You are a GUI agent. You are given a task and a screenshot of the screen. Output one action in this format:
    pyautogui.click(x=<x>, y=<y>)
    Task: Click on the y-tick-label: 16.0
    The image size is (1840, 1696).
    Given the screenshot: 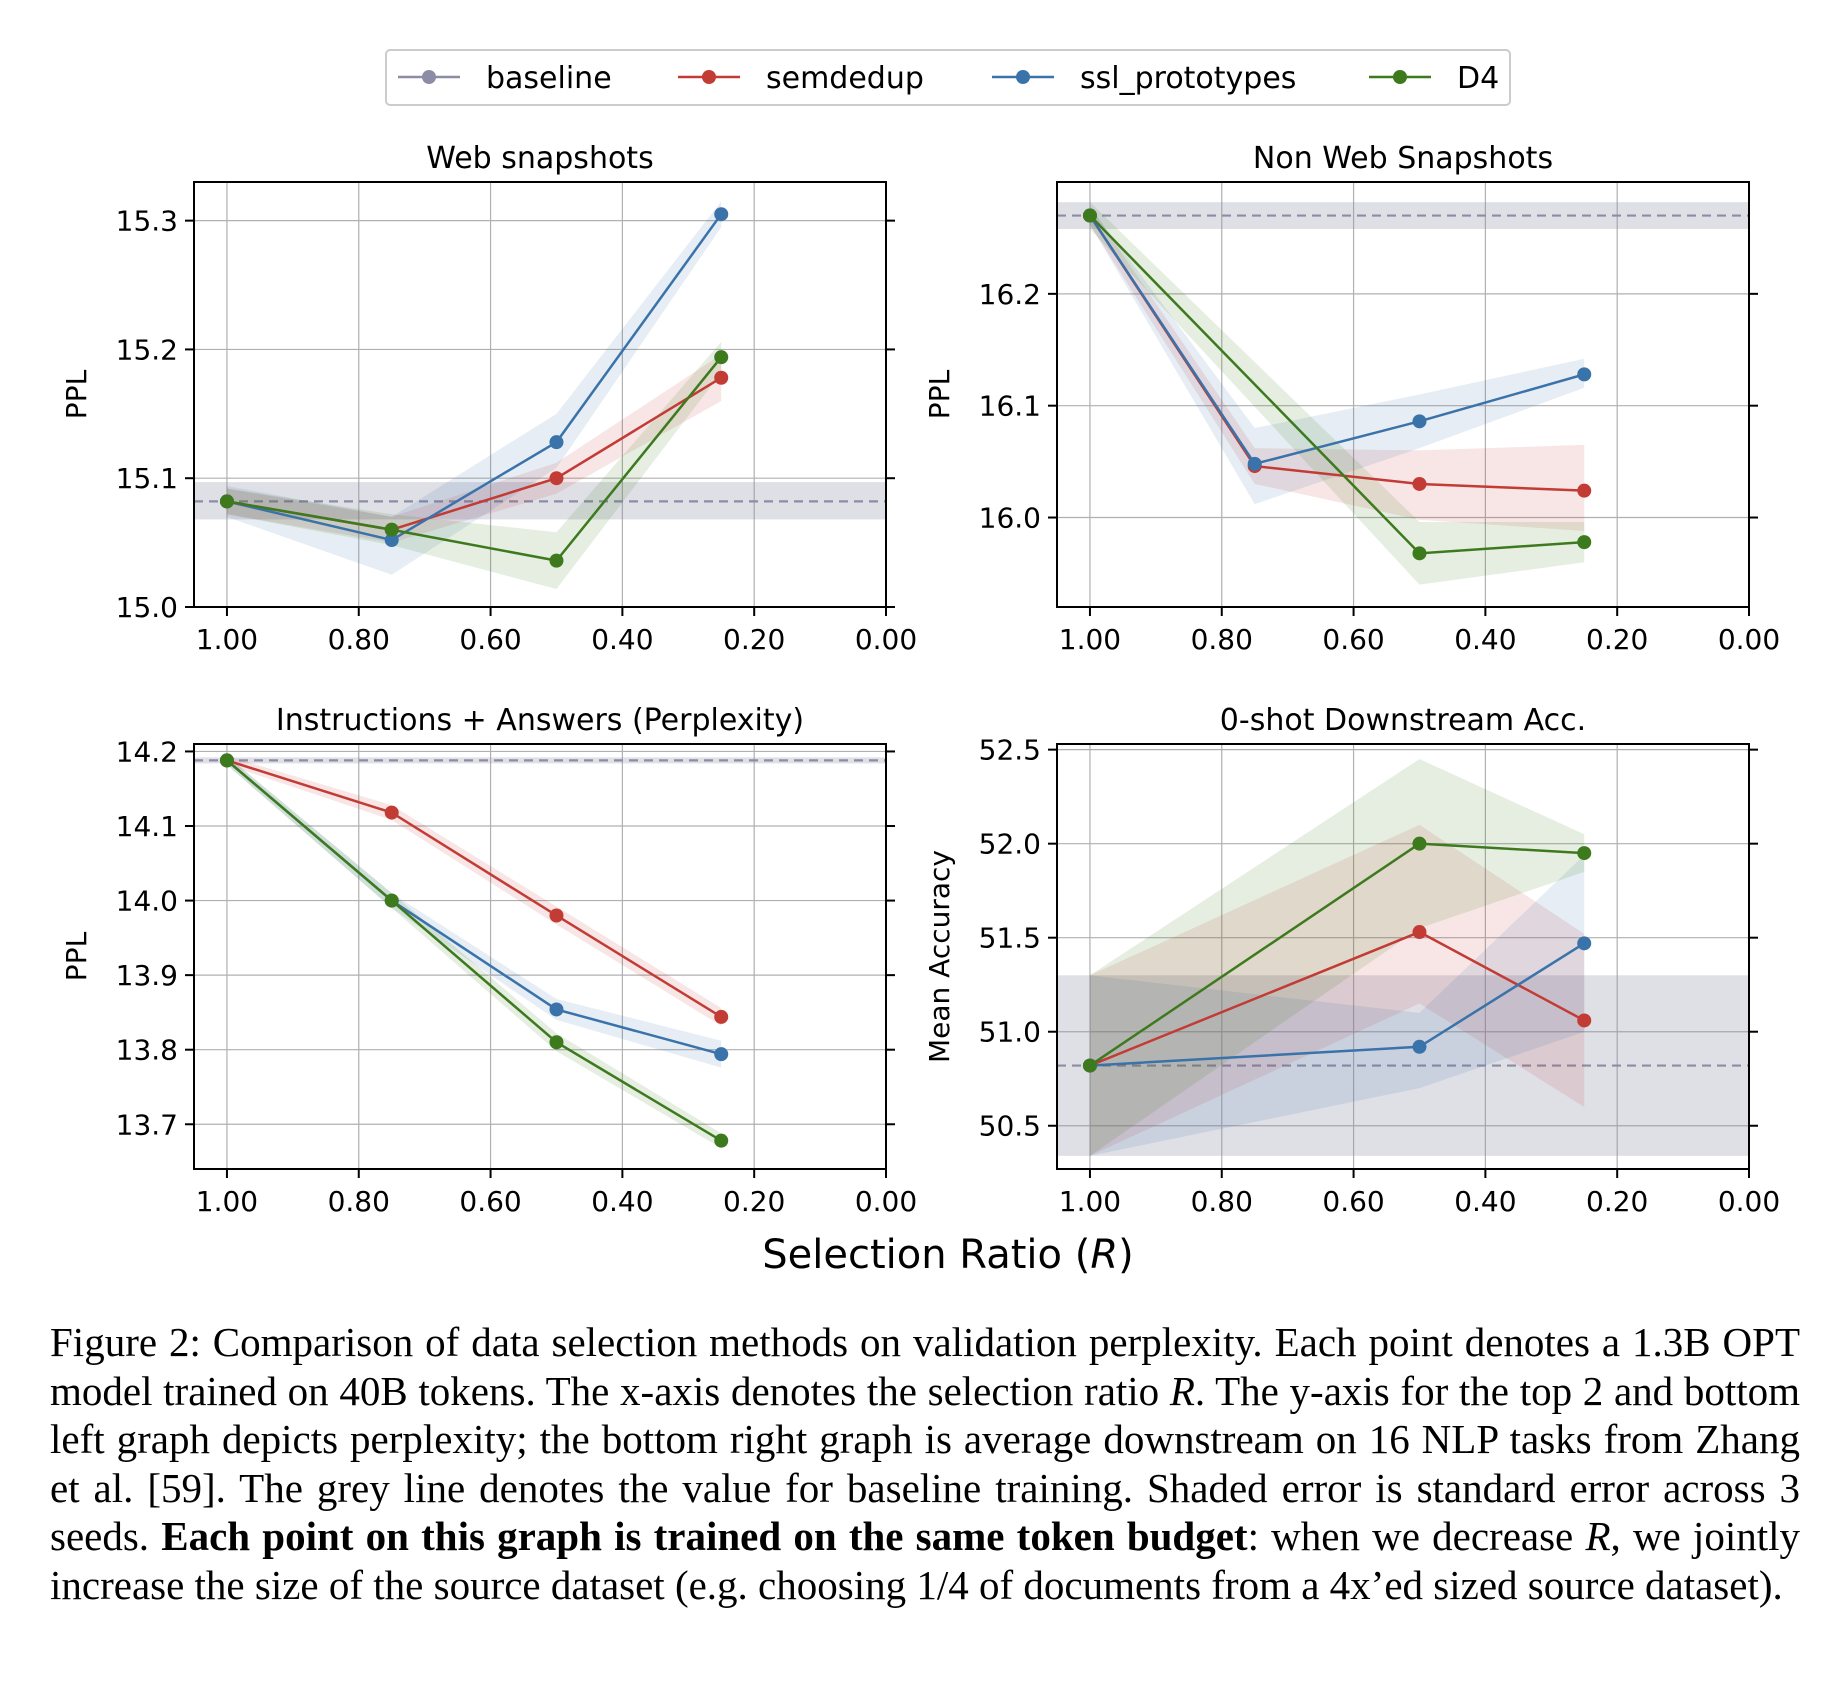 What is the action you would take?
    pyautogui.click(x=1010, y=518)
    